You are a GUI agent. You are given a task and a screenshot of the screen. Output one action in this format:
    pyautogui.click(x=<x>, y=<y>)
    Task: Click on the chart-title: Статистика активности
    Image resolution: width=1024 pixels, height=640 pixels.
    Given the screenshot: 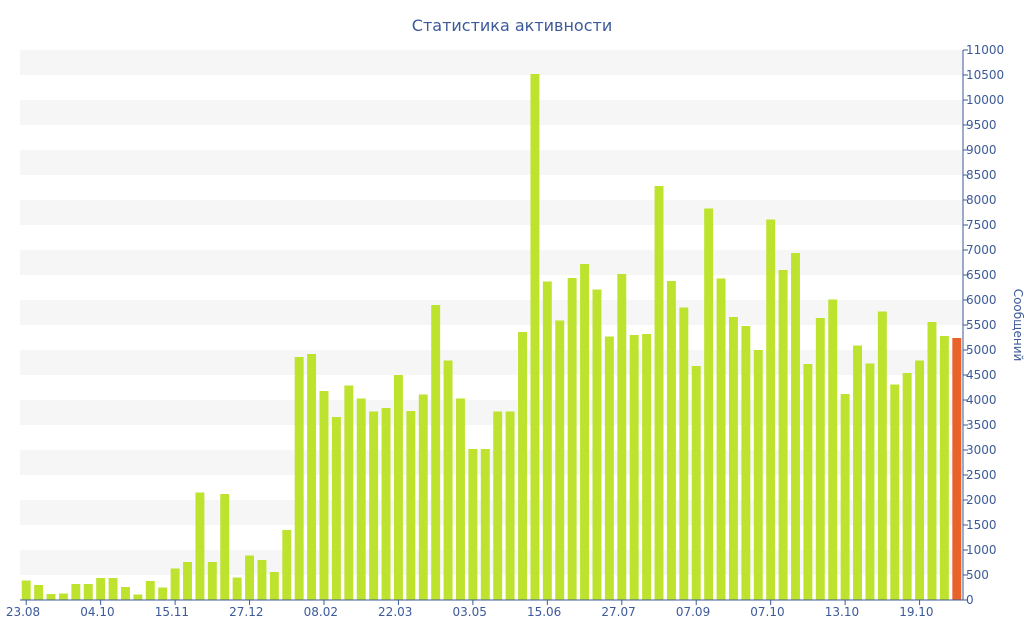 What is the action you would take?
    pyautogui.click(x=512, y=25)
    